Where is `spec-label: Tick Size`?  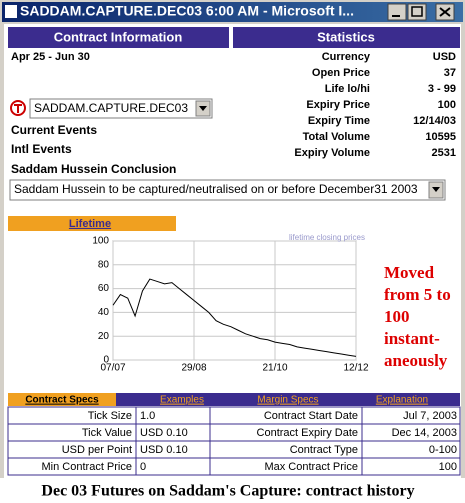 spec-label: Tick Size is located at coordinates (110, 416).